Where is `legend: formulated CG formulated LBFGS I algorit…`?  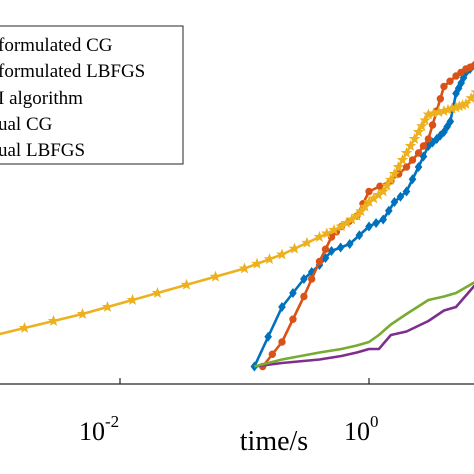 legend: formulated CG formulated LBFGS I algorit… is located at coordinates (92, 95).